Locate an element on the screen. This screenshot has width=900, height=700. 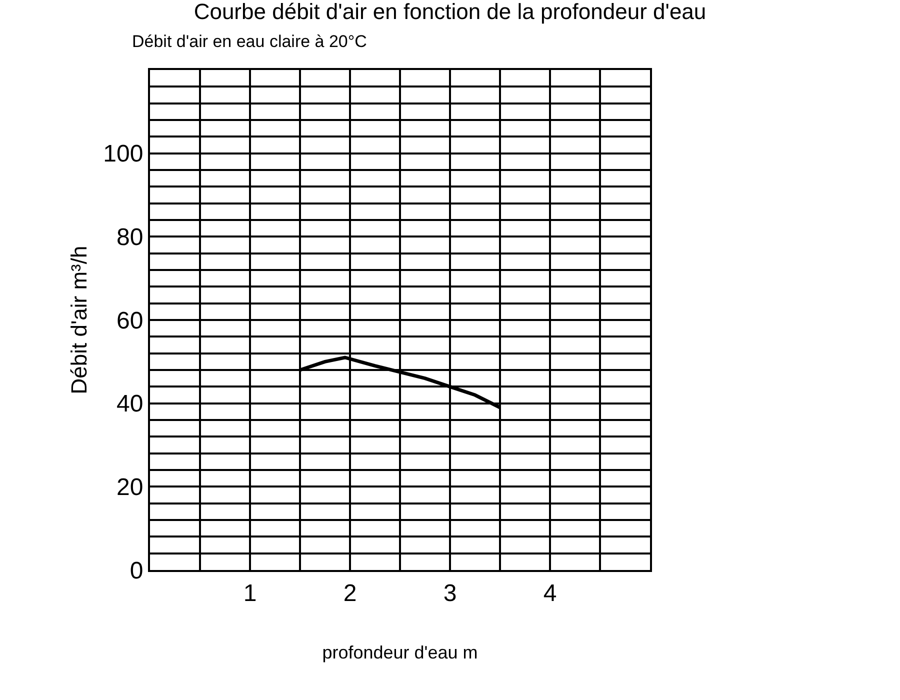
y-tick-label: 20 is located at coordinates (130, 488).